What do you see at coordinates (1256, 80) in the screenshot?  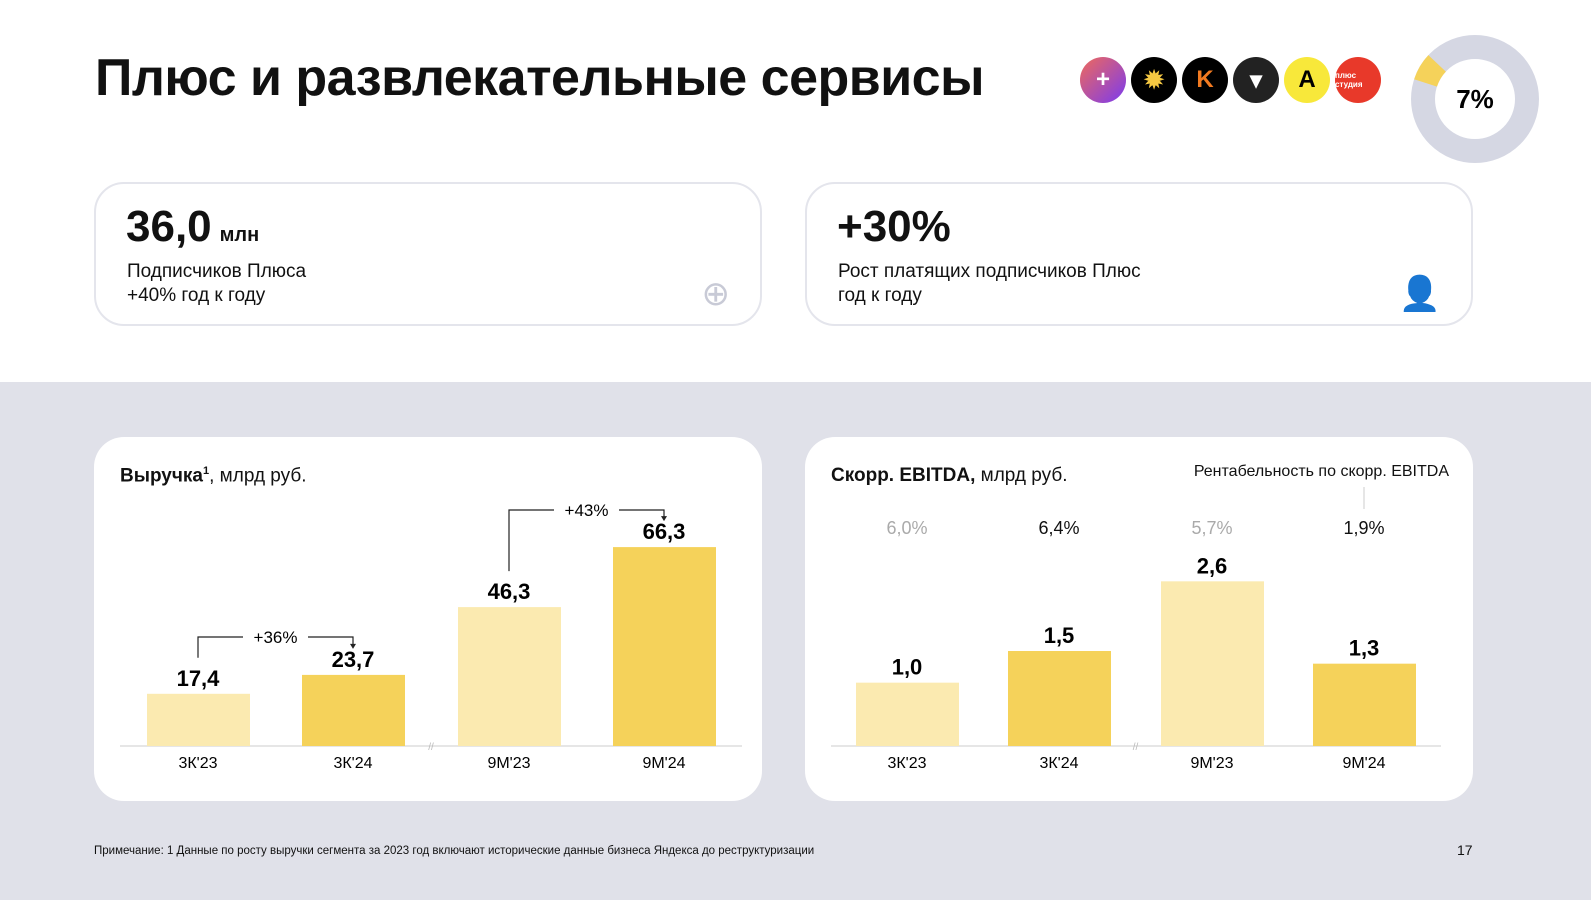 I see `bookmate-logo-icon: ▾` at bounding box center [1256, 80].